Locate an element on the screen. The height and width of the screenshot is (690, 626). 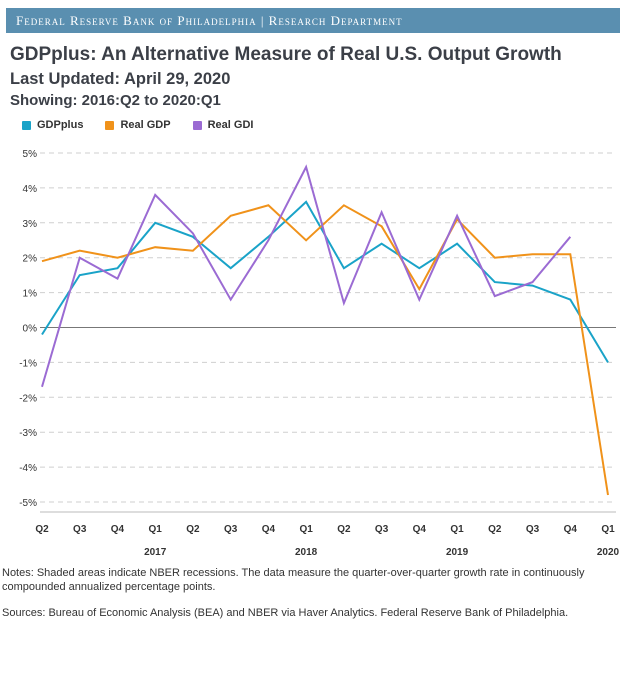
legend-item-real-gdi: Real GDI is located at coordinates (223, 125).